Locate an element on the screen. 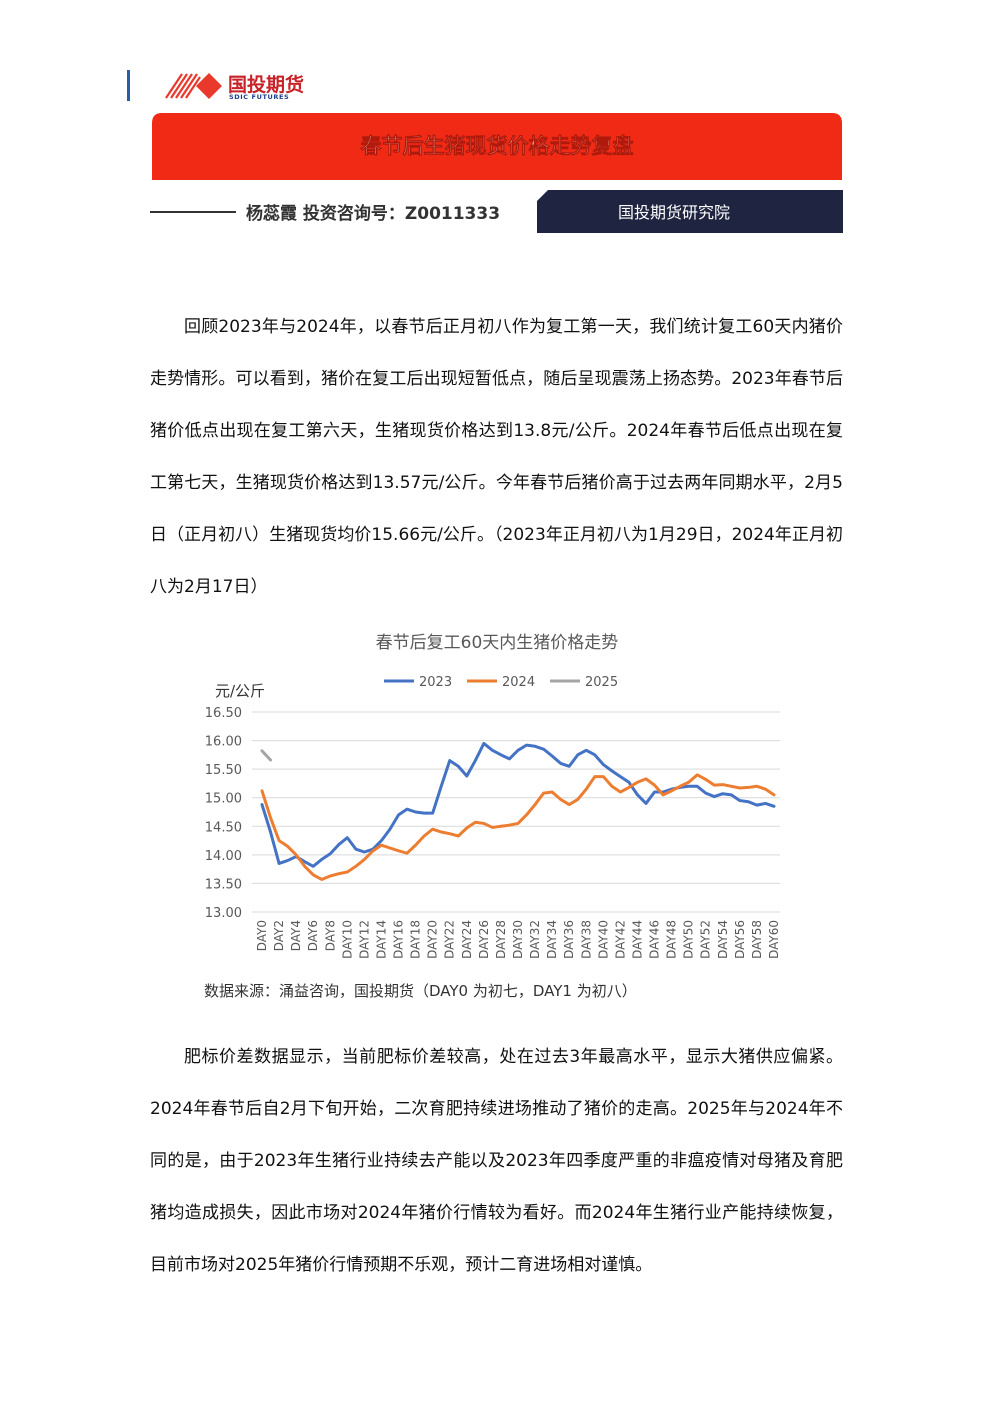  x-tick-label: DAY30 is located at coordinates (518, 939).